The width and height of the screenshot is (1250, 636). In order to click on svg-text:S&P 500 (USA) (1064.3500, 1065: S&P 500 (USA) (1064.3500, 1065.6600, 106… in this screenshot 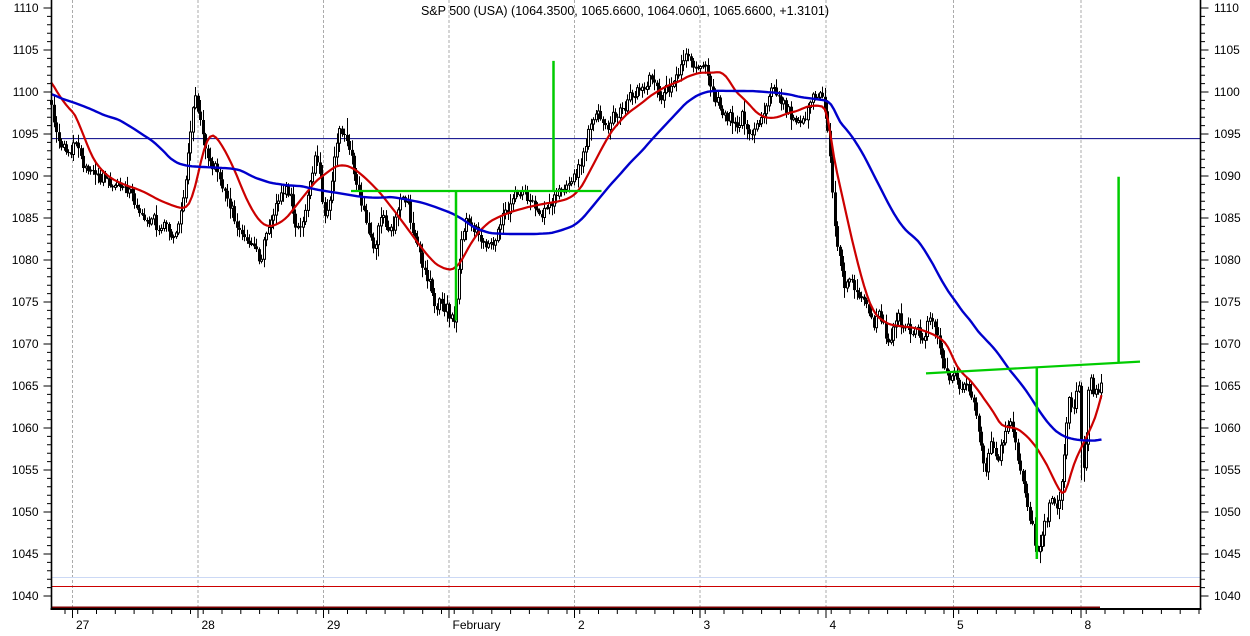, I will do `click(625, 11)`.